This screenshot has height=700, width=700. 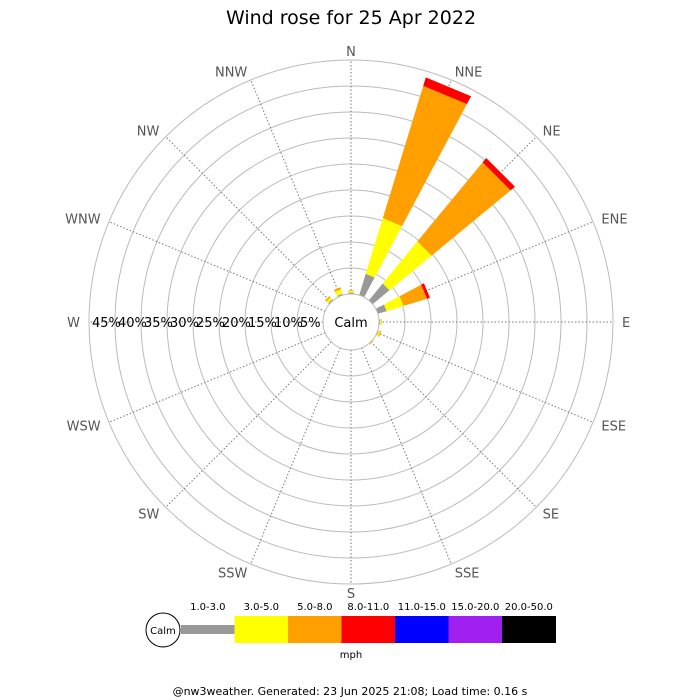 I want to click on legend-bin-label: 5.0-8.0, so click(x=314, y=607).